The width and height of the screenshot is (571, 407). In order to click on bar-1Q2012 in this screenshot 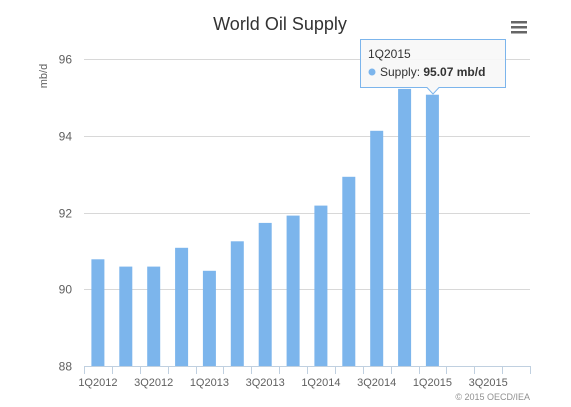, I will do `click(98, 312)`.